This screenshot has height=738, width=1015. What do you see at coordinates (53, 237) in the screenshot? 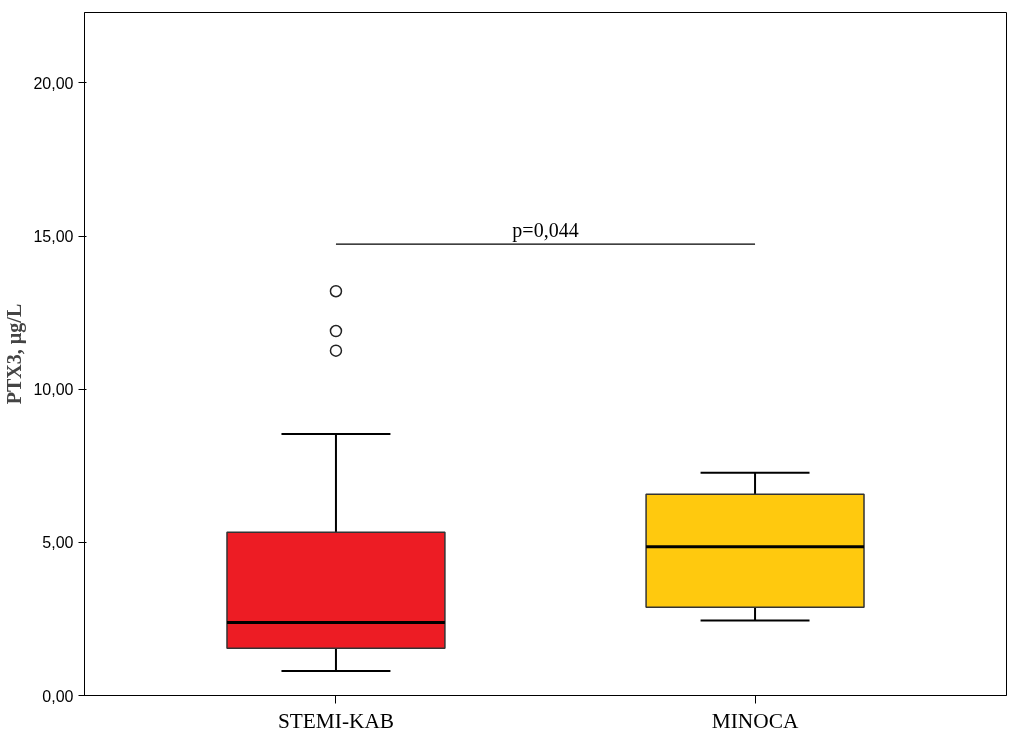
I see `y-tick-label: 15,00` at bounding box center [53, 237].